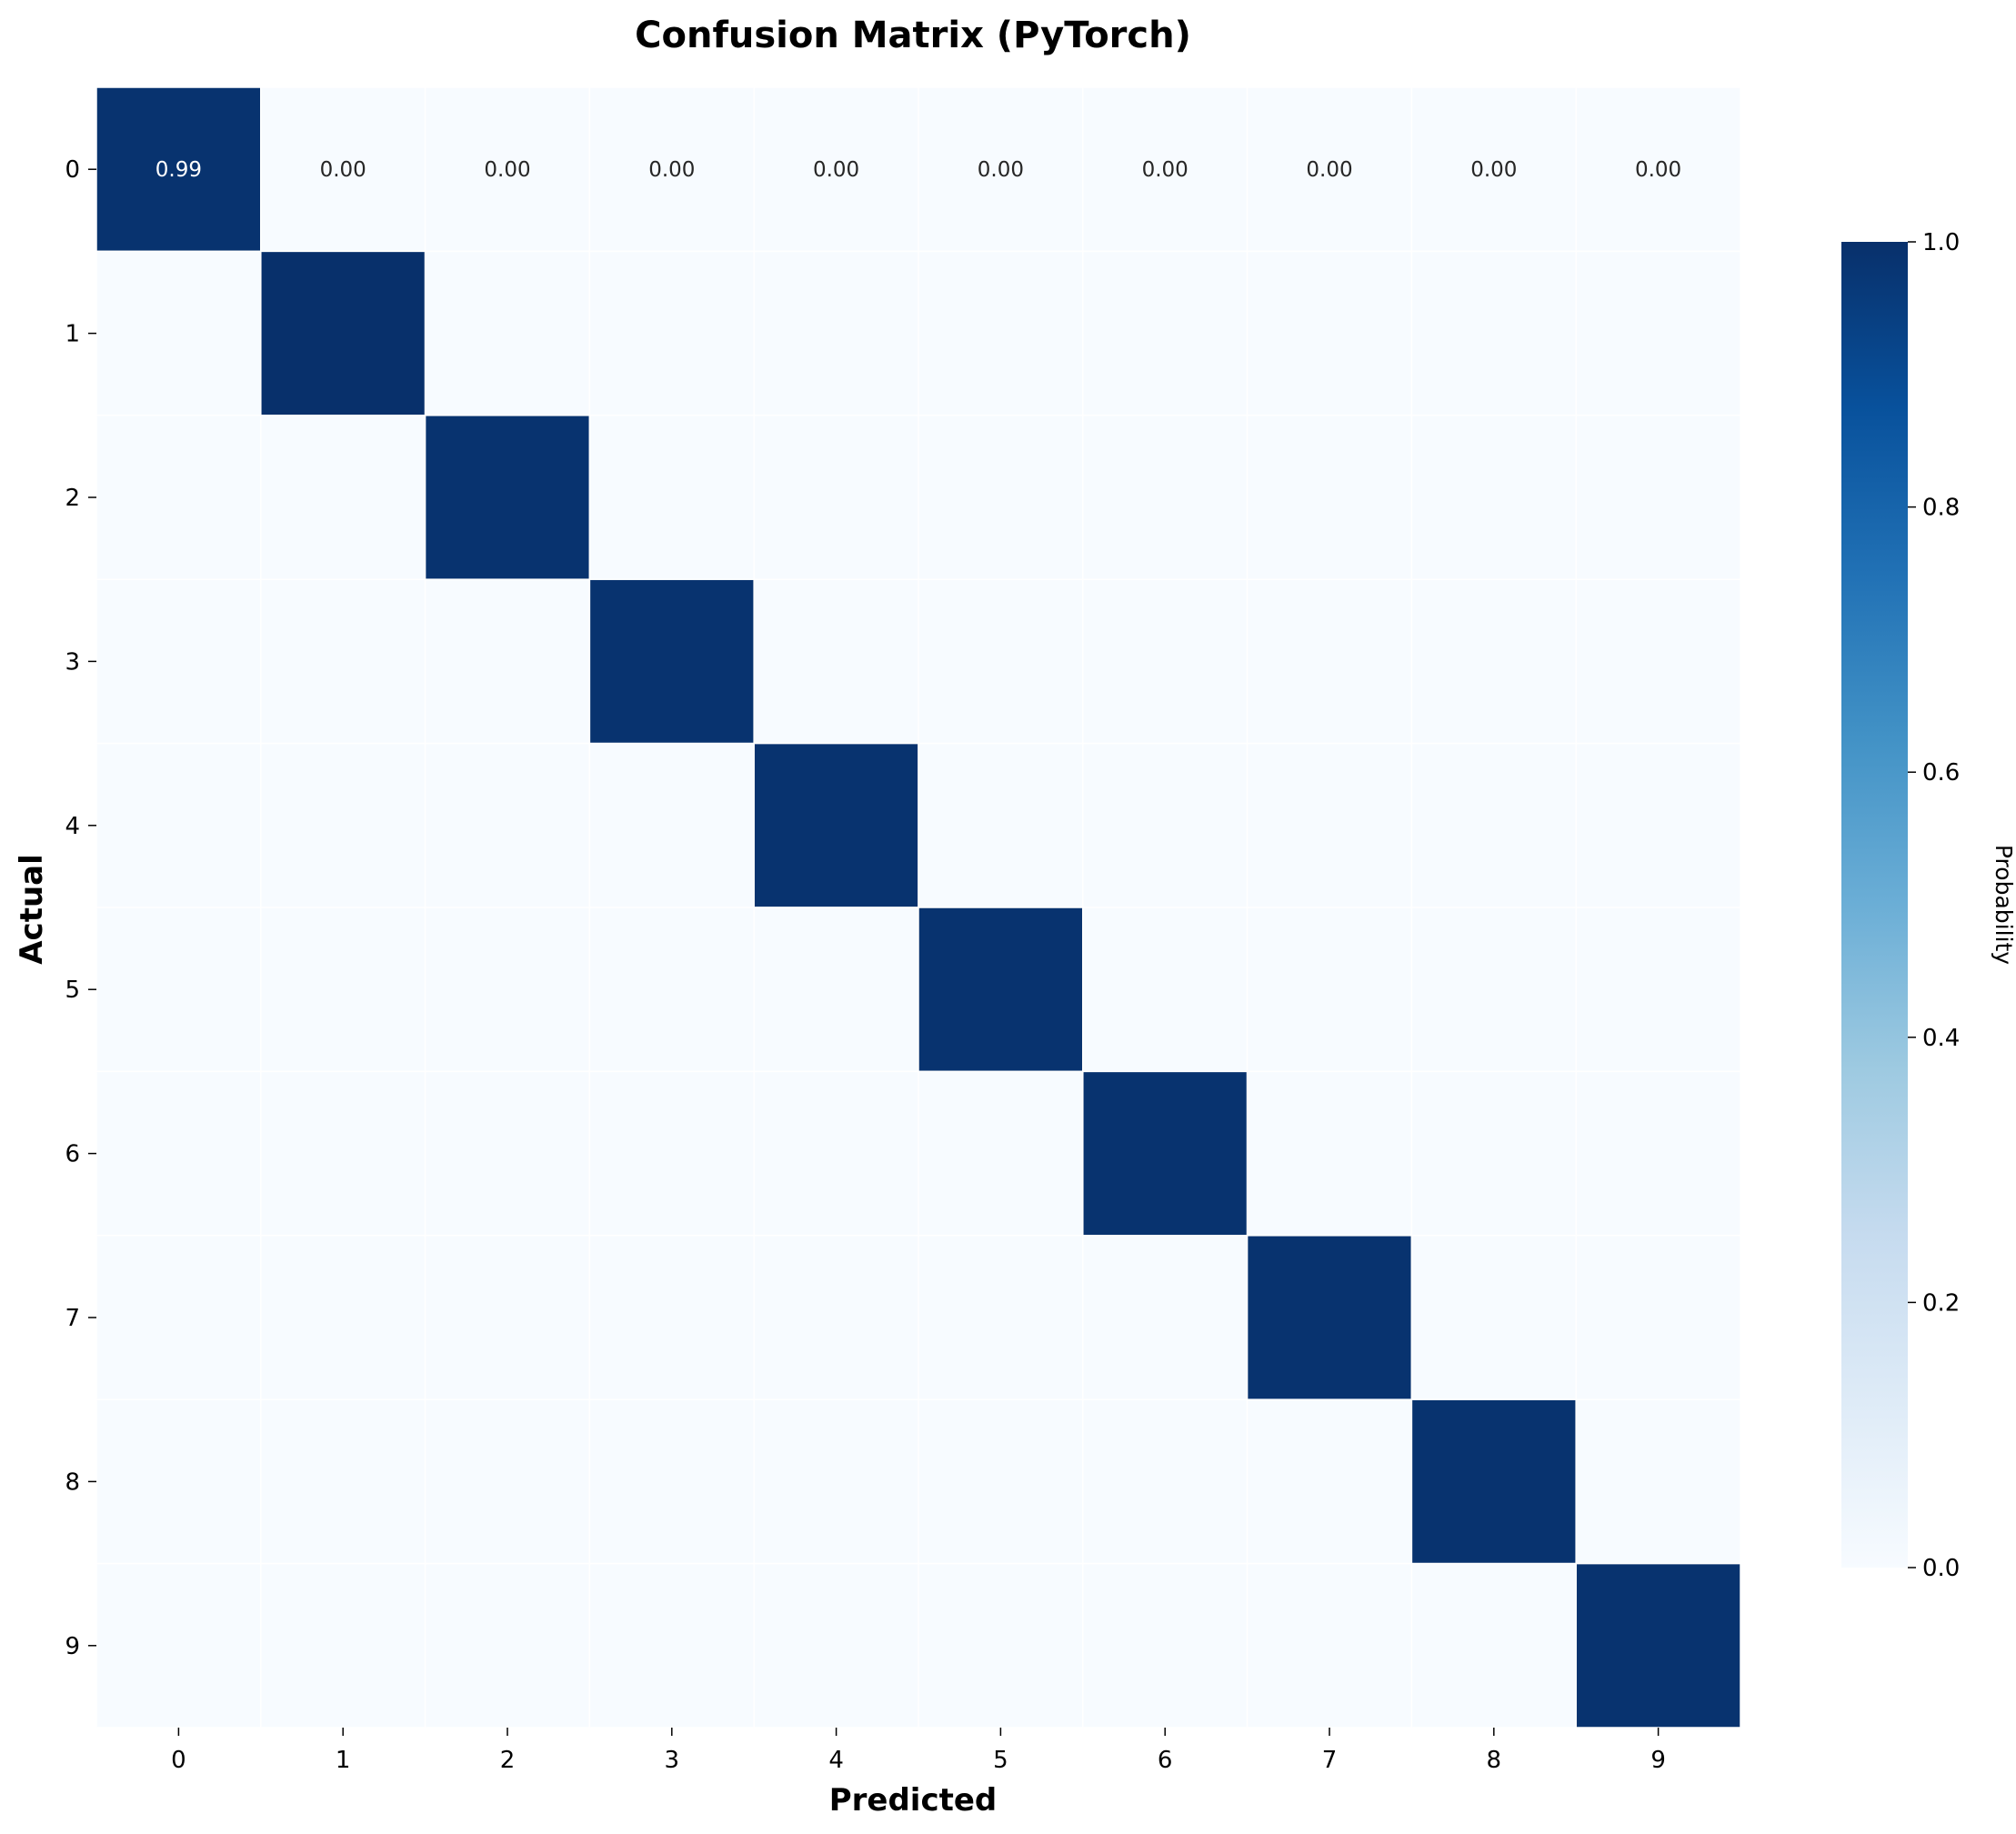 This screenshot has width=2016, height=1834. I want to click on x-tick-label: 7, so click(1330, 1760).